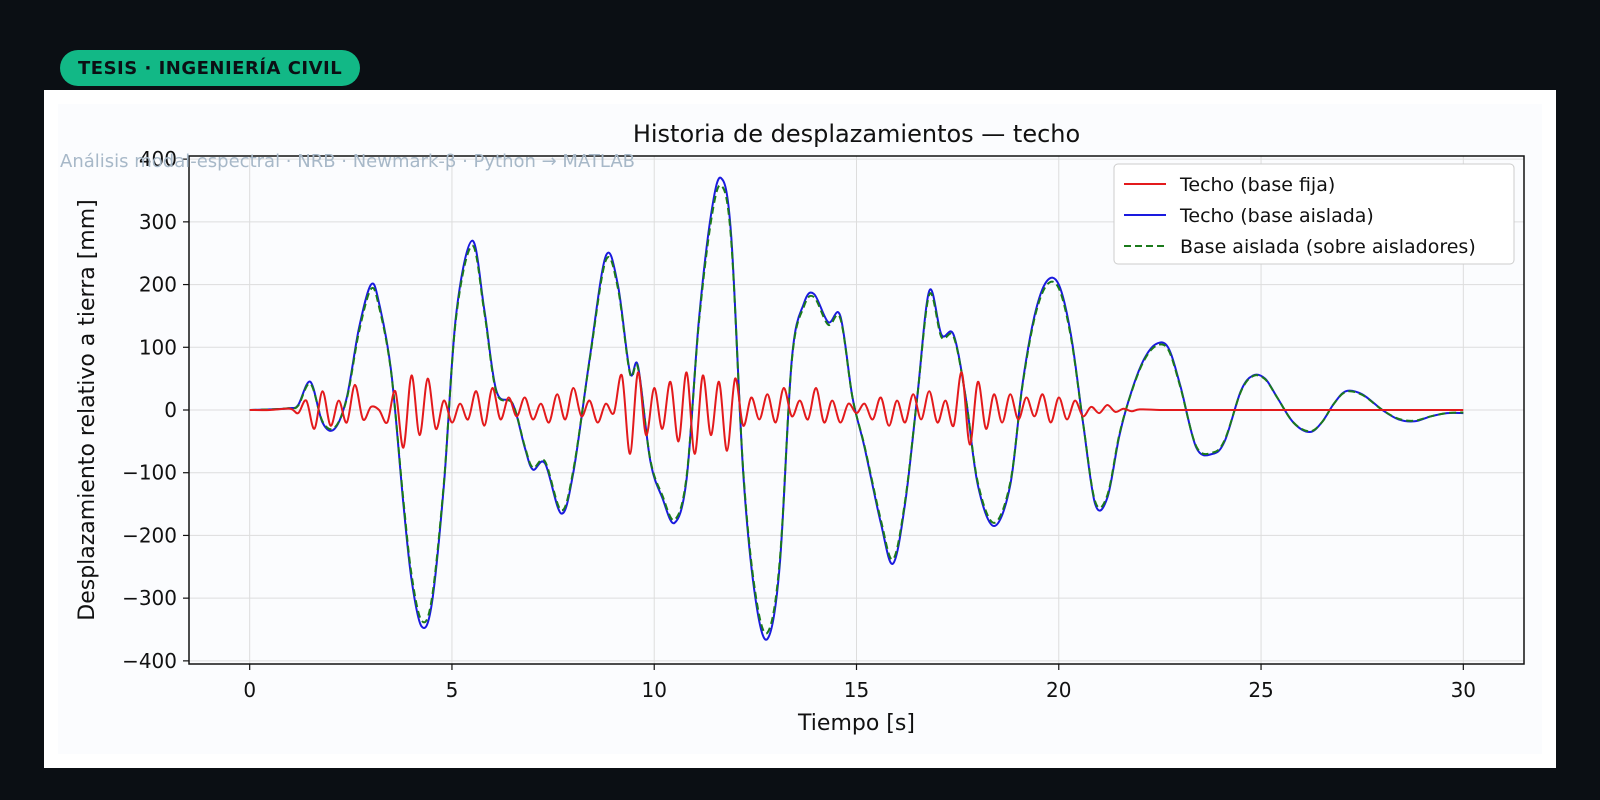 The image size is (1600, 800). What do you see at coordinates (149, 661) in the screenshot?
I see `y-tick-label: −400` at bounding box center [149, 661].